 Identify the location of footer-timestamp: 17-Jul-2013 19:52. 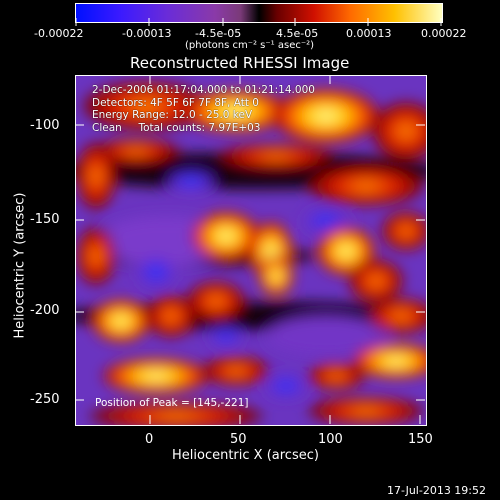
(437, 490).